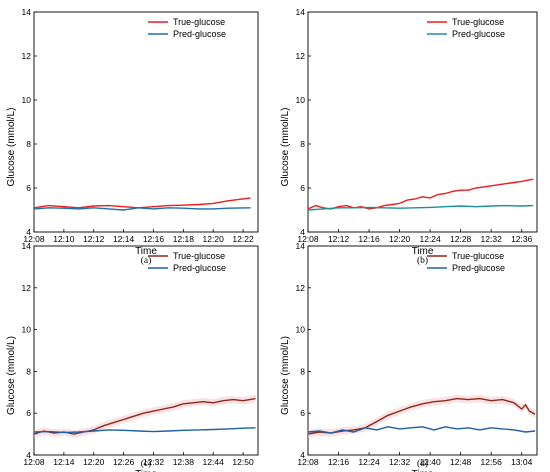 The image size is (550, 472). I want to click on panel-caption: (d), so click(422, 463).